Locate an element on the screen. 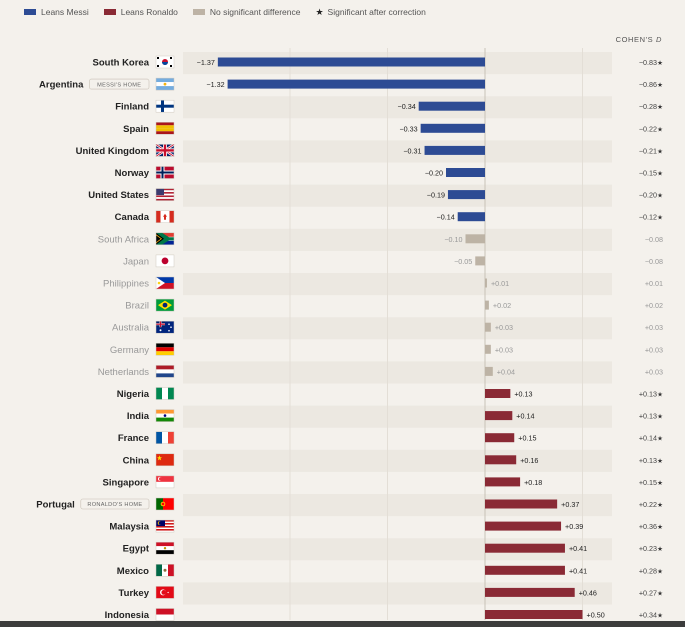  value-label: +0.03 is located at coordinates (504, 327).